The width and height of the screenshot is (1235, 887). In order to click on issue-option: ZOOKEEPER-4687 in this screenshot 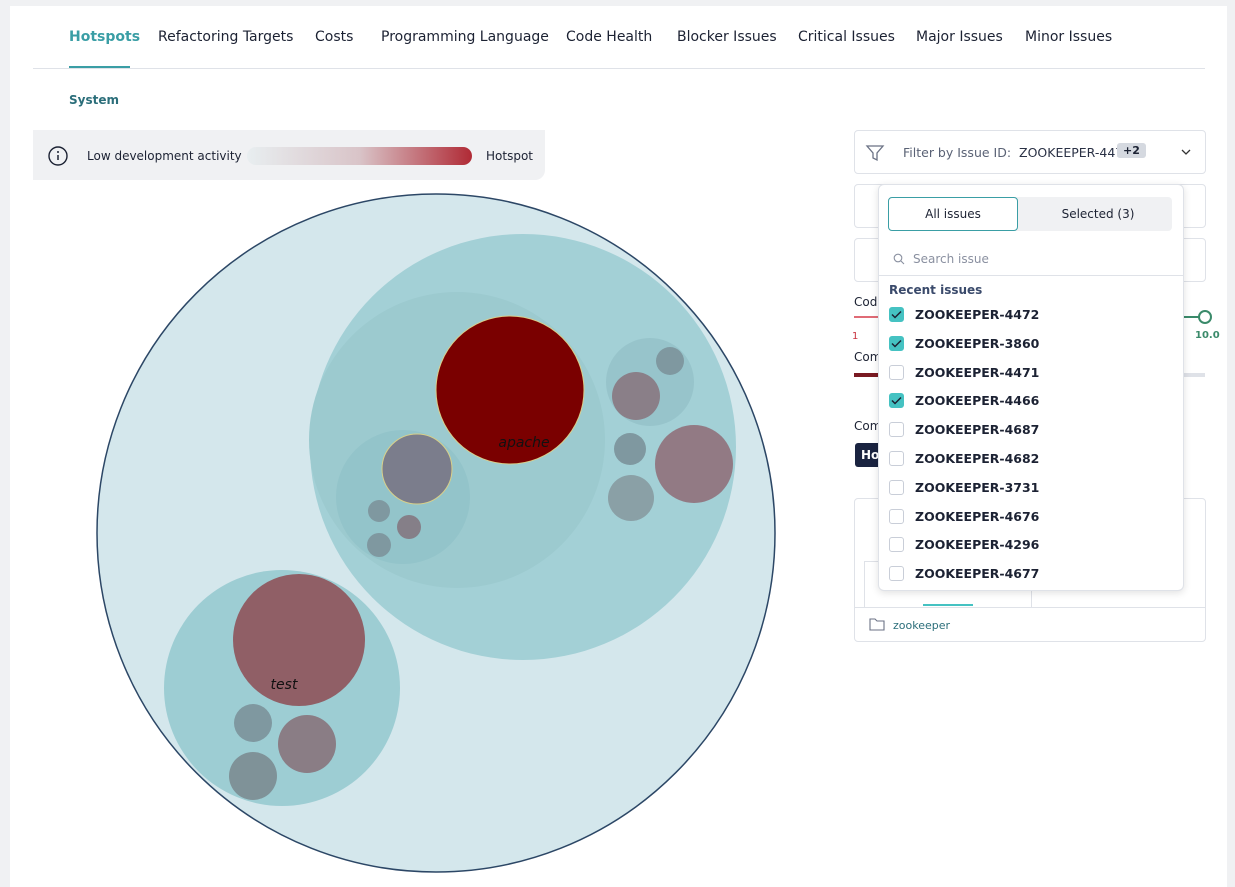, I will do `click(964, 430)`.